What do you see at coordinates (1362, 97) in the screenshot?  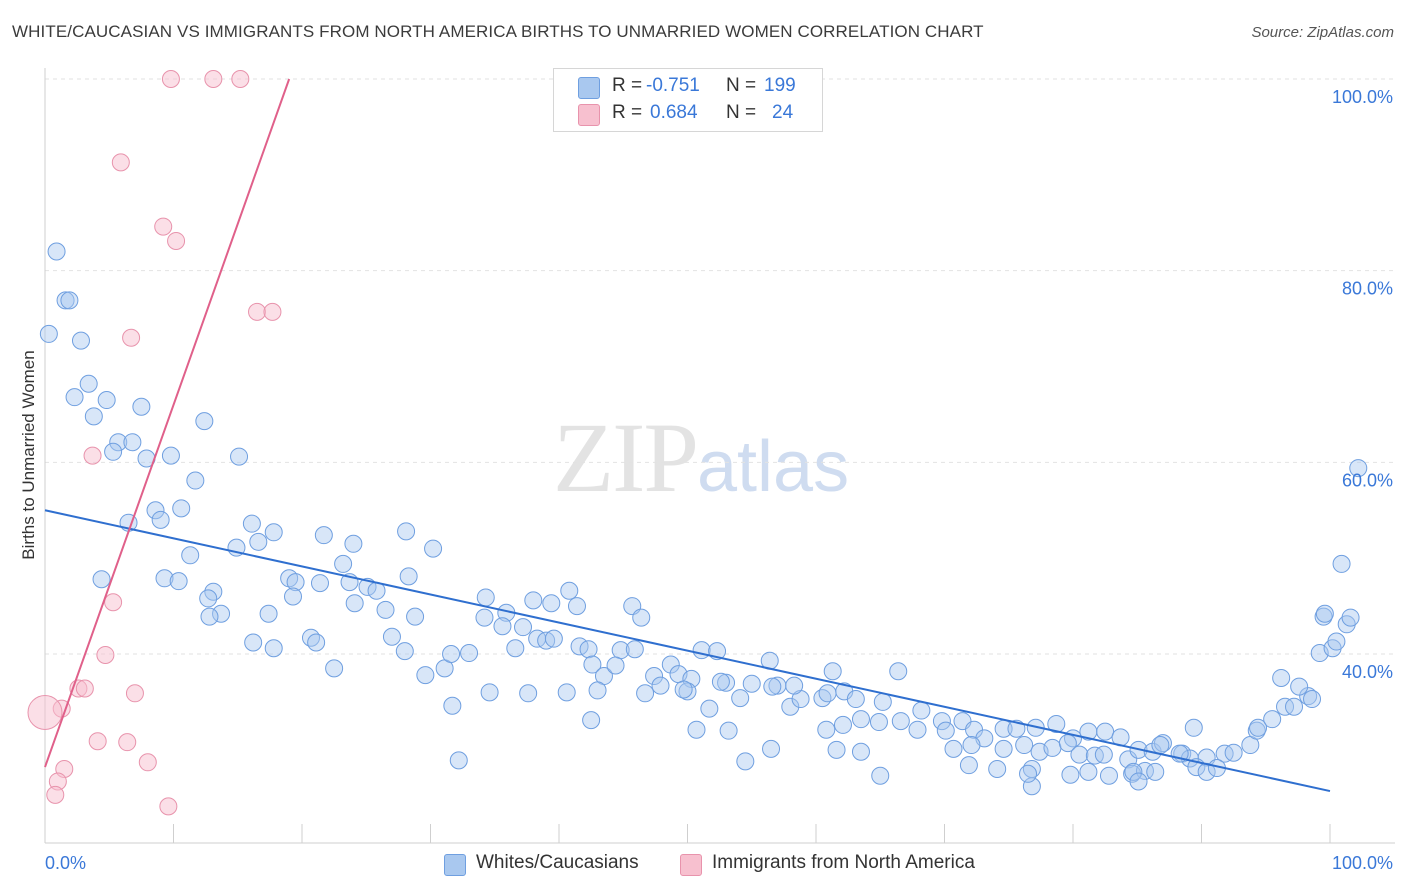 I see `y-tick-label: 100.0%` at bounding box center [1362, 97].